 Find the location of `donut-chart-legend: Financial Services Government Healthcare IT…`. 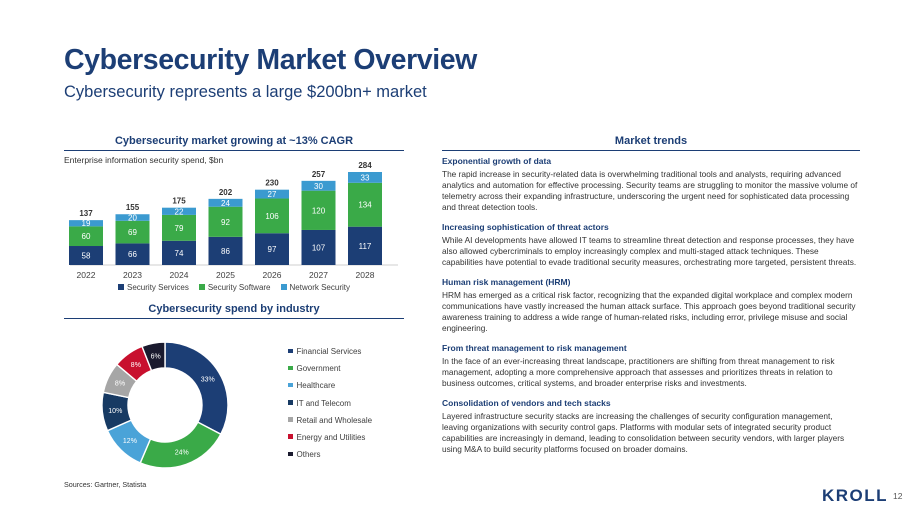

donut-chart-legend: Financial Services Government Healthcare IT… is located at coordinates (330, 403).